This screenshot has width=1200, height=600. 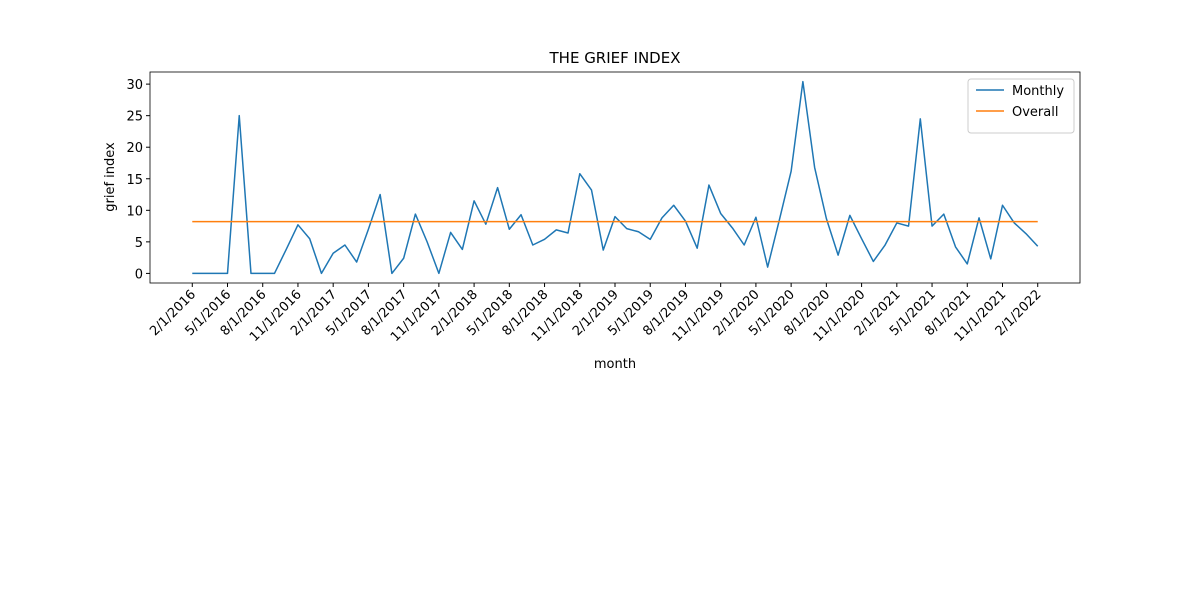 What do you see at coordinates (1038, 91) in the screenshot?
I see `legend-label: Monthly` at bounding box center [1038, 91].